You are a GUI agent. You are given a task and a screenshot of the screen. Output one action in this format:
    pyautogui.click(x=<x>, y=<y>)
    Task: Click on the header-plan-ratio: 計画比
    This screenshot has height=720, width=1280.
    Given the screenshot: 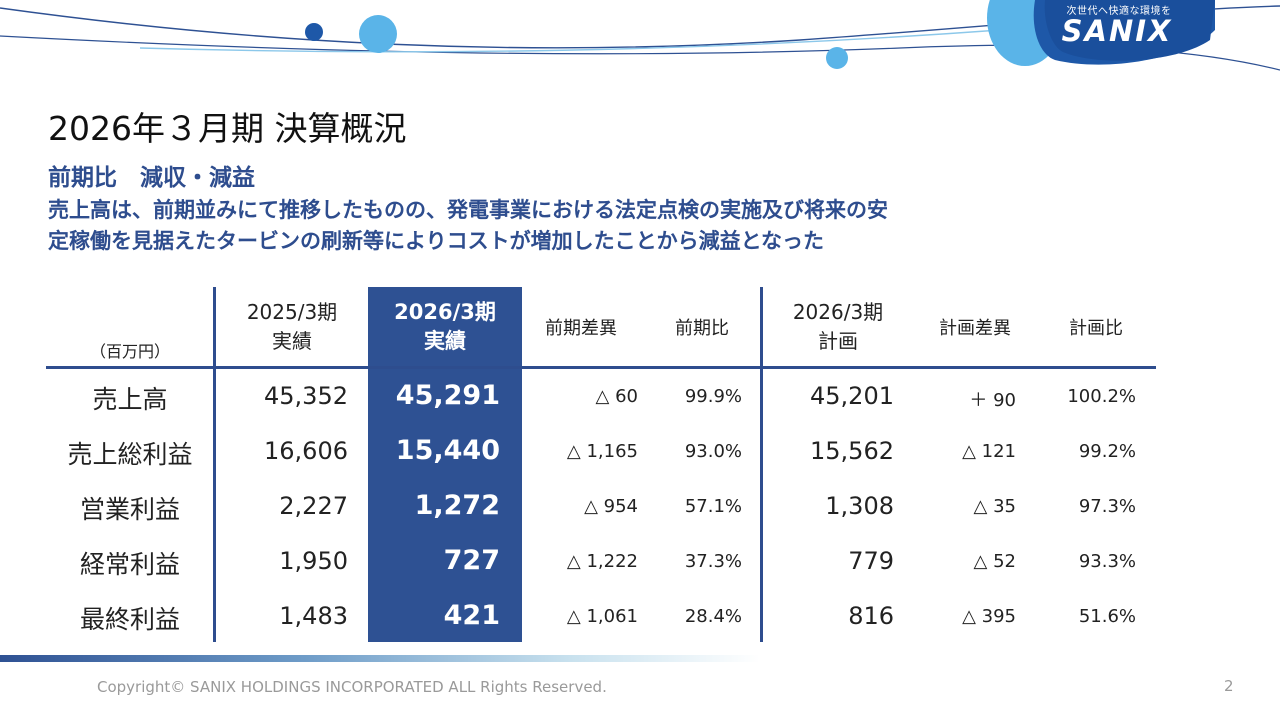 What is the action you would take?
    pyautogui.click(x=1096, y=328)
    